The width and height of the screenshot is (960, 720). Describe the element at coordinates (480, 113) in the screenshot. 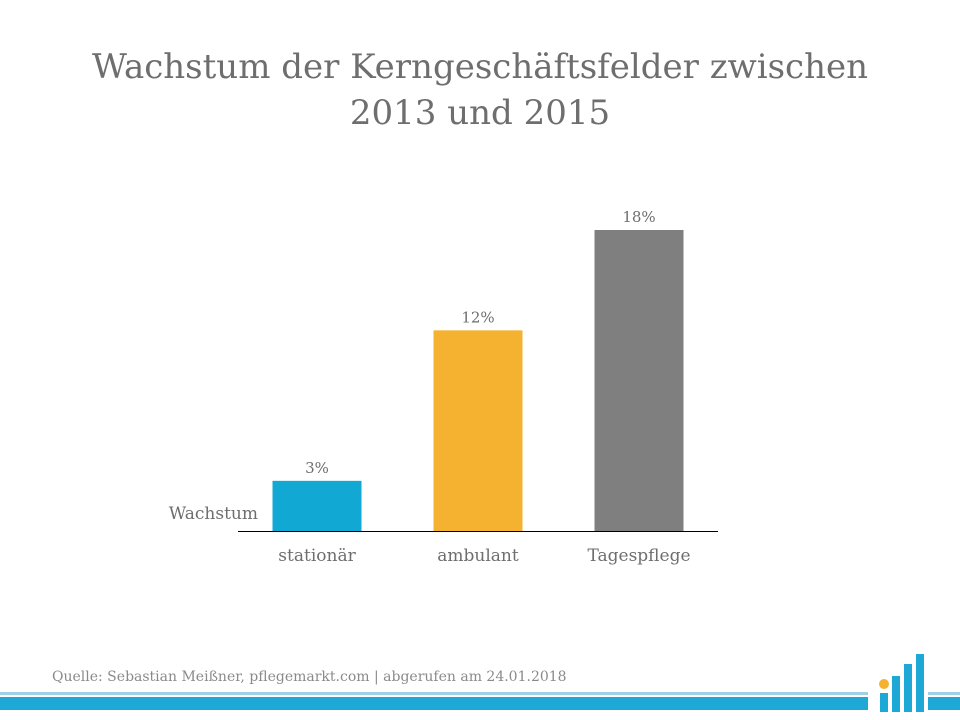

I see `chart-title-line-2: 2013 und 2015` at that location.